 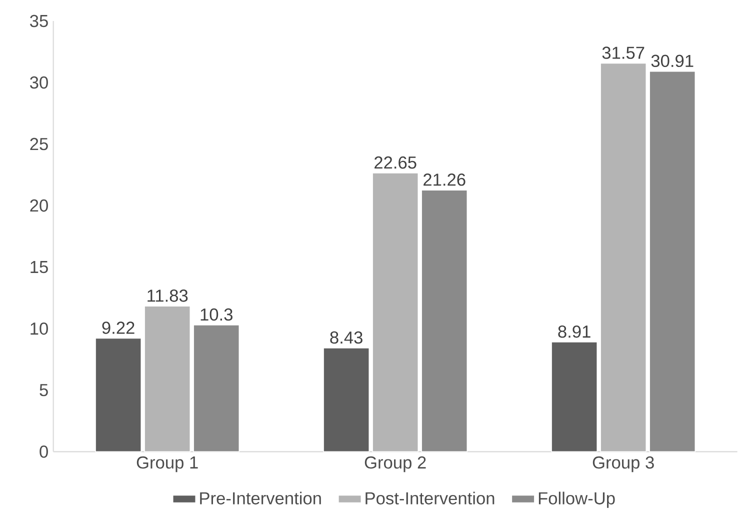 I want to click on y-tick-label: 35, so click(x=39, y=21).